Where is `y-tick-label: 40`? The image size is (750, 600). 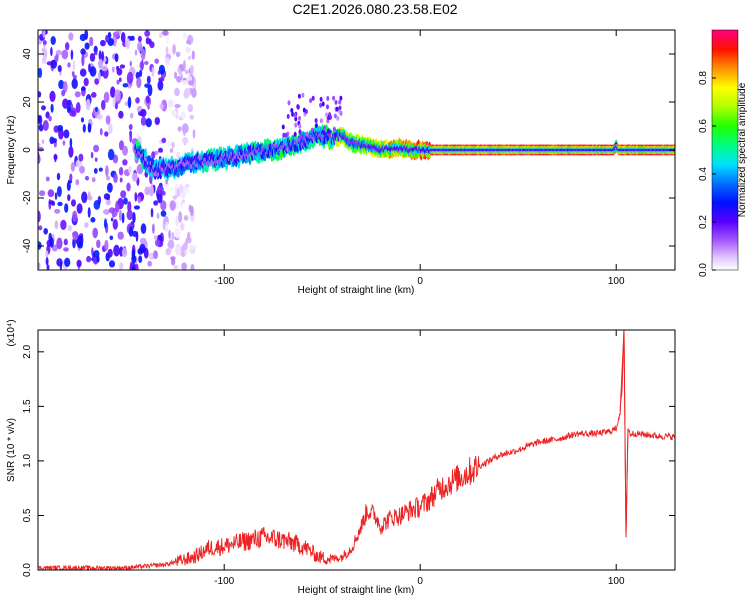 y-tick-label: 40 is located at coordinates (27, 54).